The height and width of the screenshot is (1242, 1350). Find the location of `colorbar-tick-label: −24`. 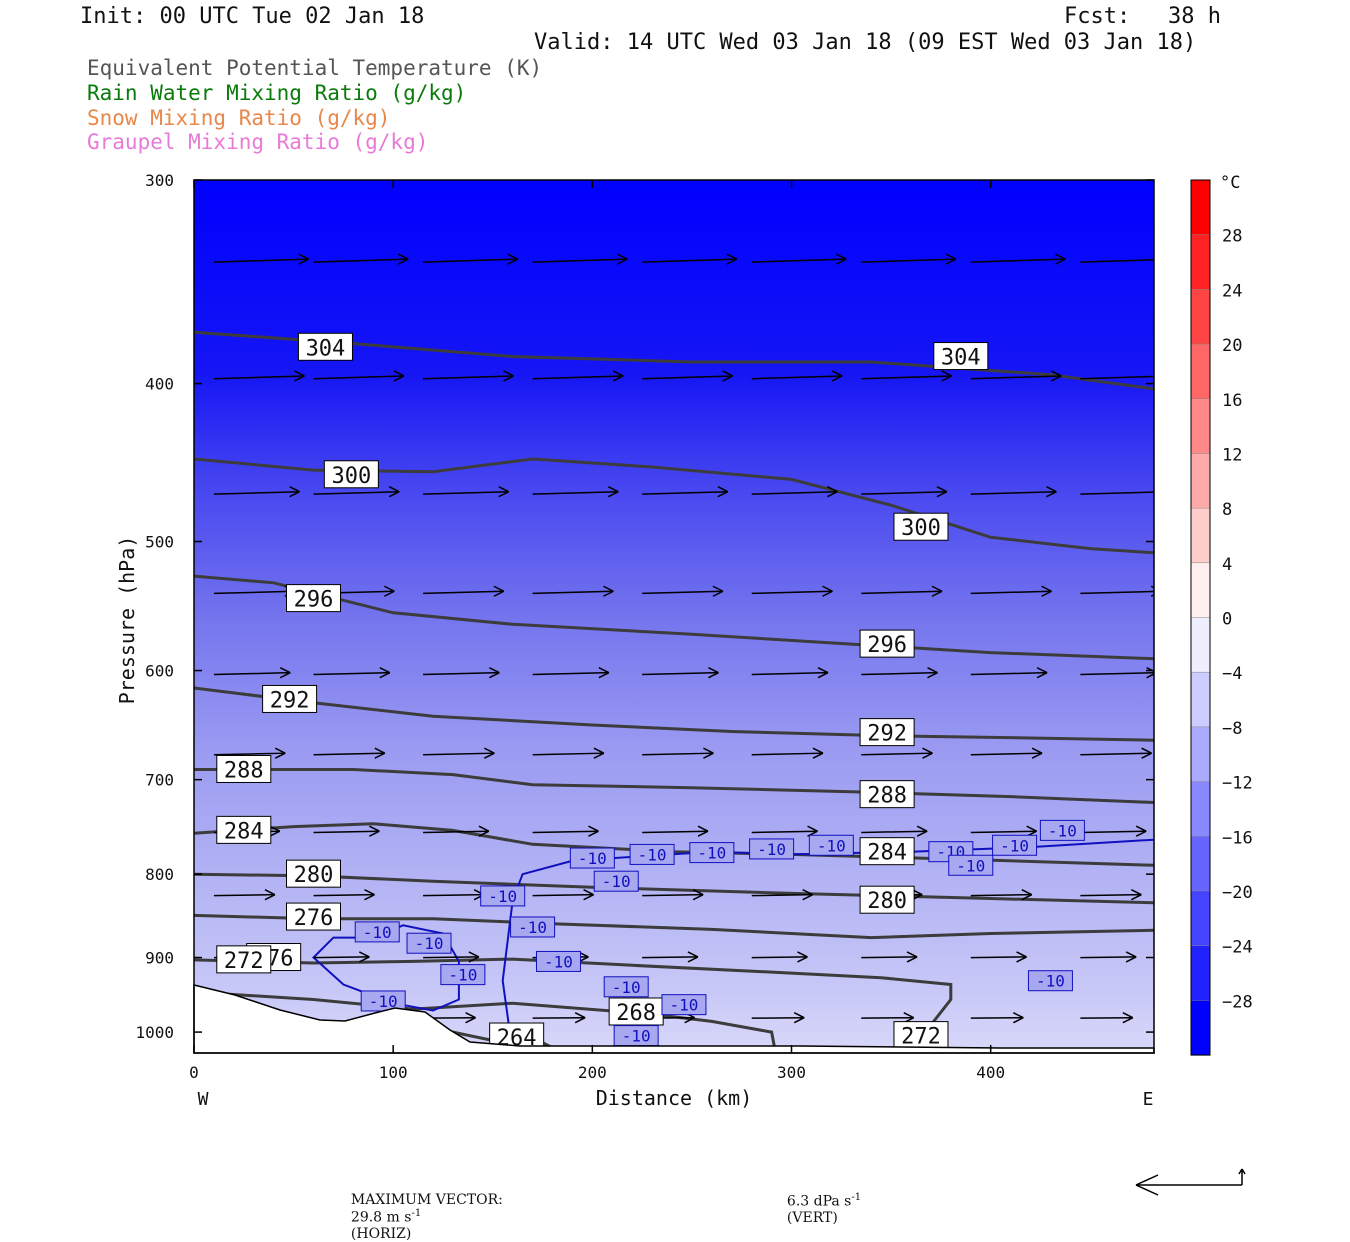

colorbar-tick-label: −24 is located at coordinates (1237, 948).